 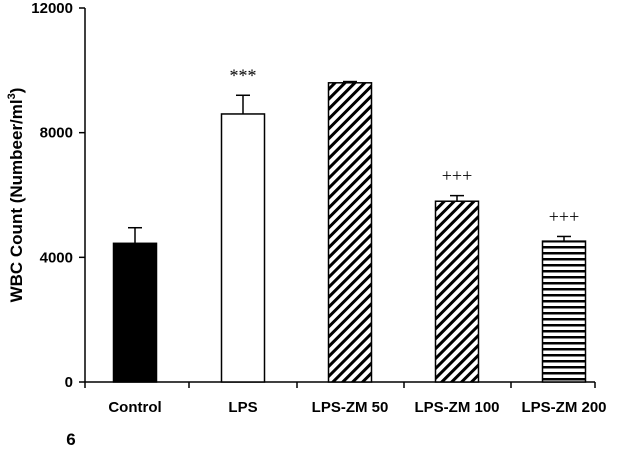 I want to click on tick-labels-group: 0 4000 8000 12000, so click(x=52, y=195).